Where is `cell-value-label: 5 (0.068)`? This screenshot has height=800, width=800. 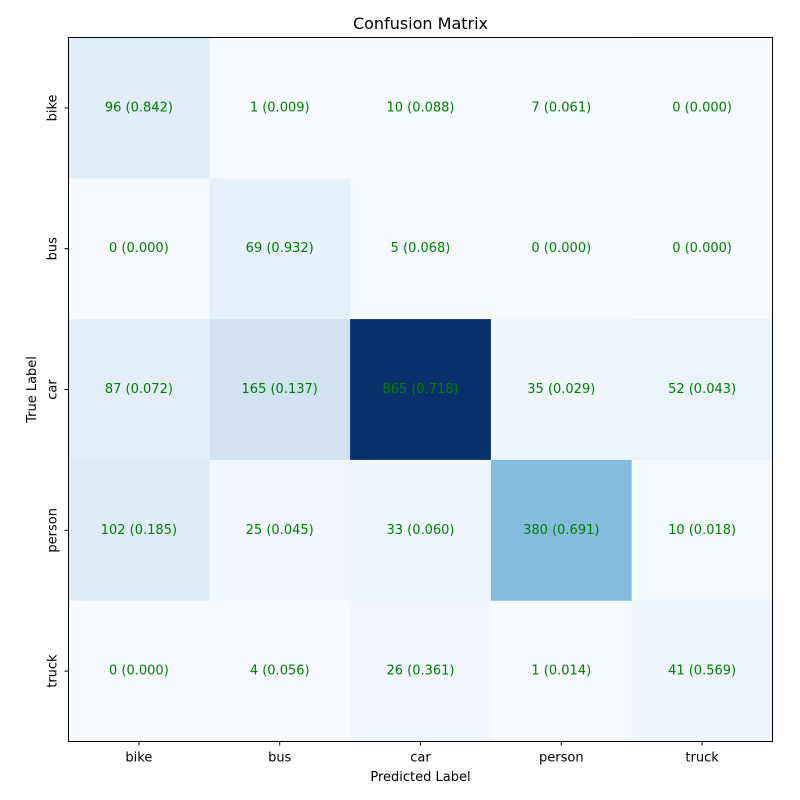 cell-value-label: 5 (0.068) is located at coordinates (421, 248).